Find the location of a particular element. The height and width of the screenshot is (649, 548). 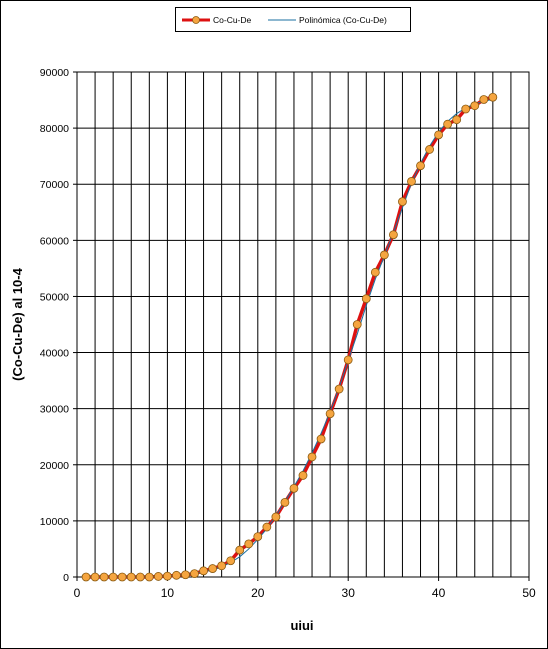

x-tick-label: 30 is located at coordinates (349, 593).